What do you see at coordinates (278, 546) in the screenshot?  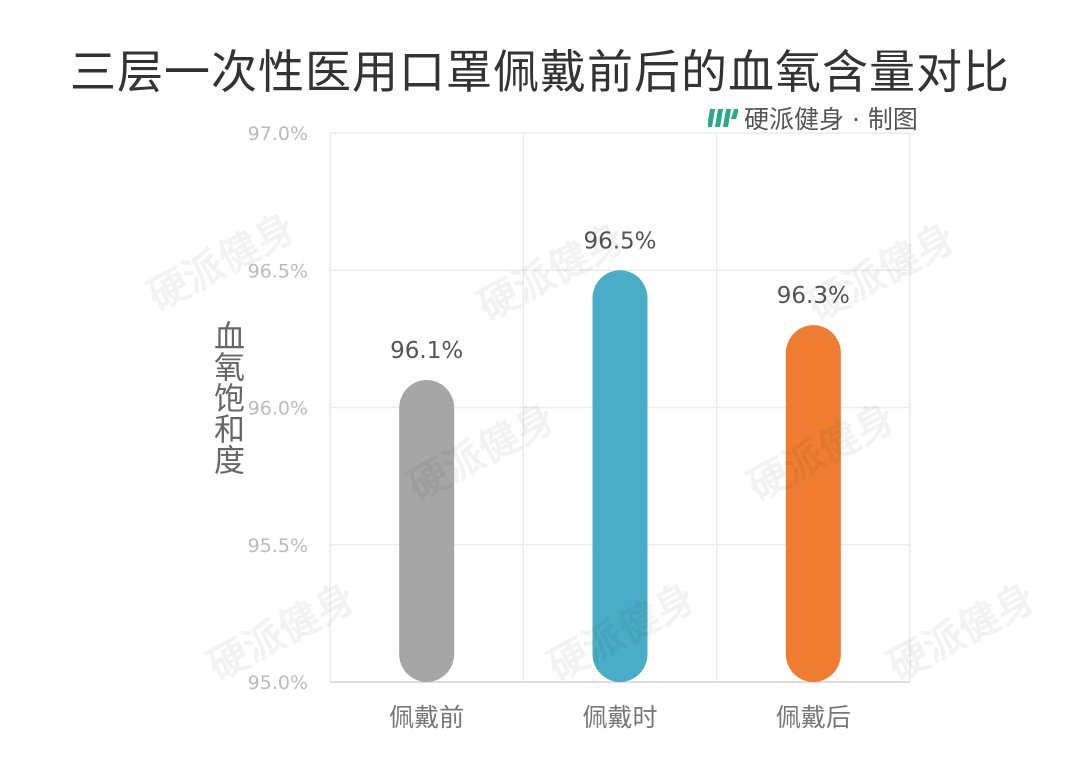 I see `y-tick-label: 95.5%` at bounding box center [278, 546].